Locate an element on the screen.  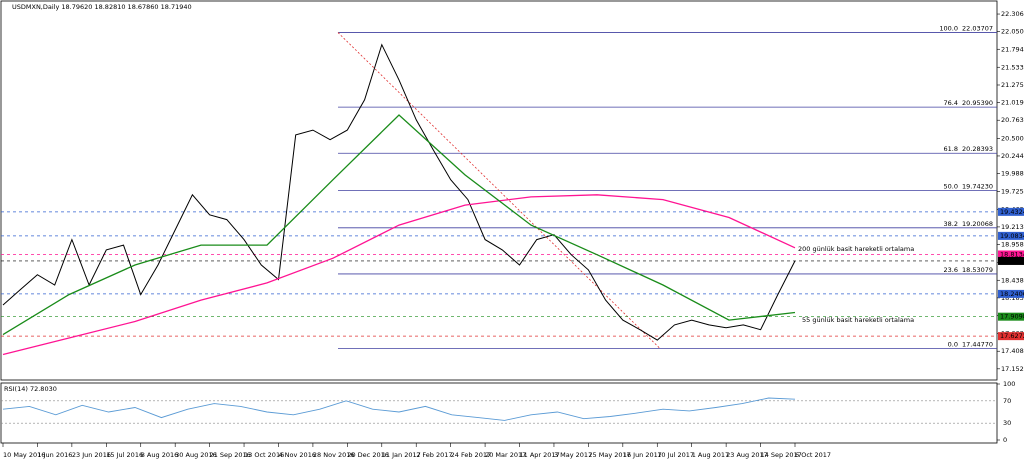
x-tick-label: 10 May 2016 is located at coordinates (24, 455).